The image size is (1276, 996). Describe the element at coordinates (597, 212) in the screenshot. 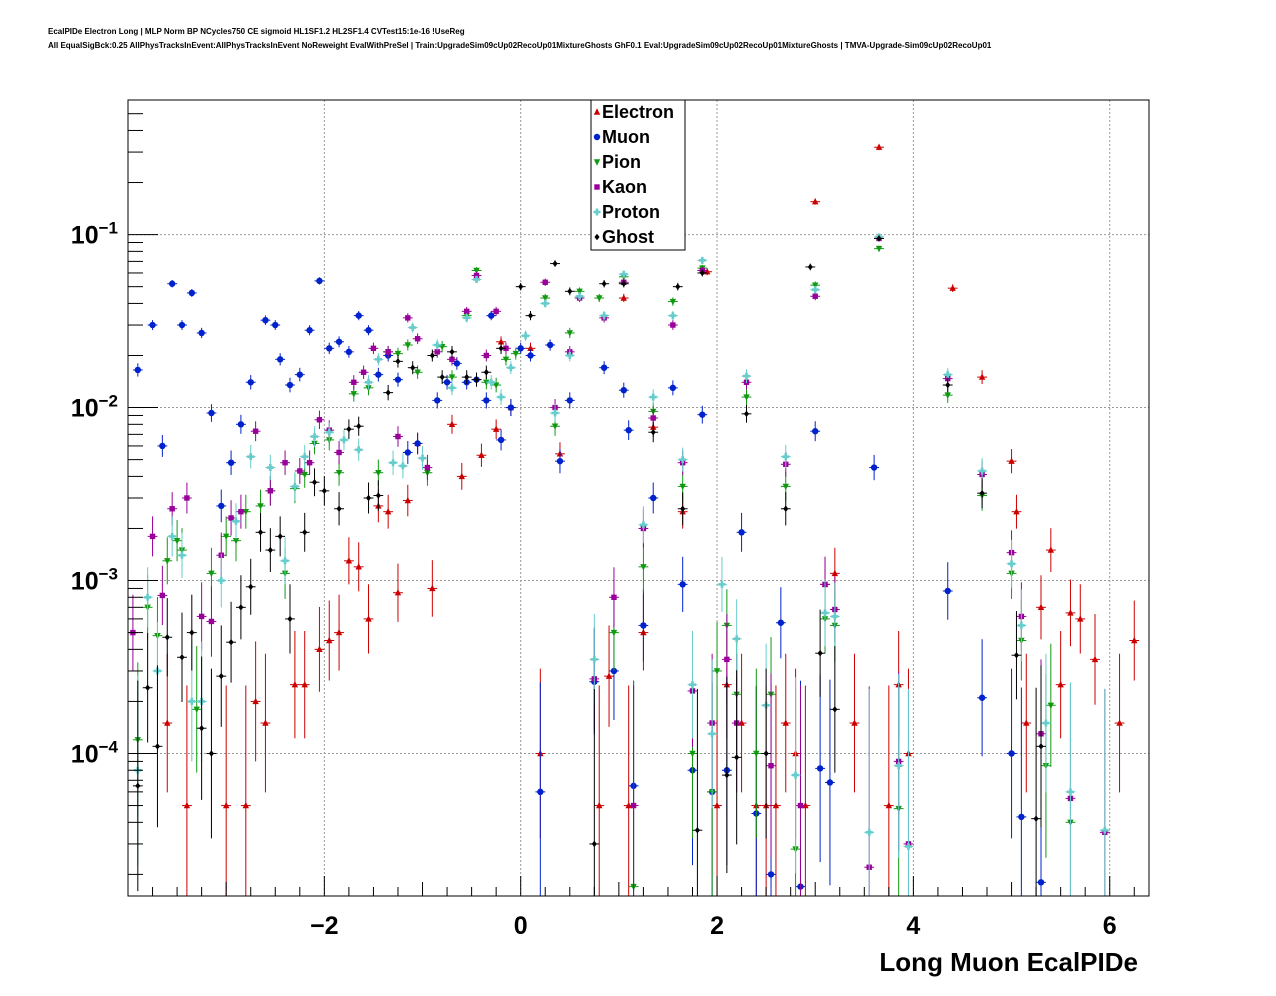

I see `legend-marker-proton` at that location.